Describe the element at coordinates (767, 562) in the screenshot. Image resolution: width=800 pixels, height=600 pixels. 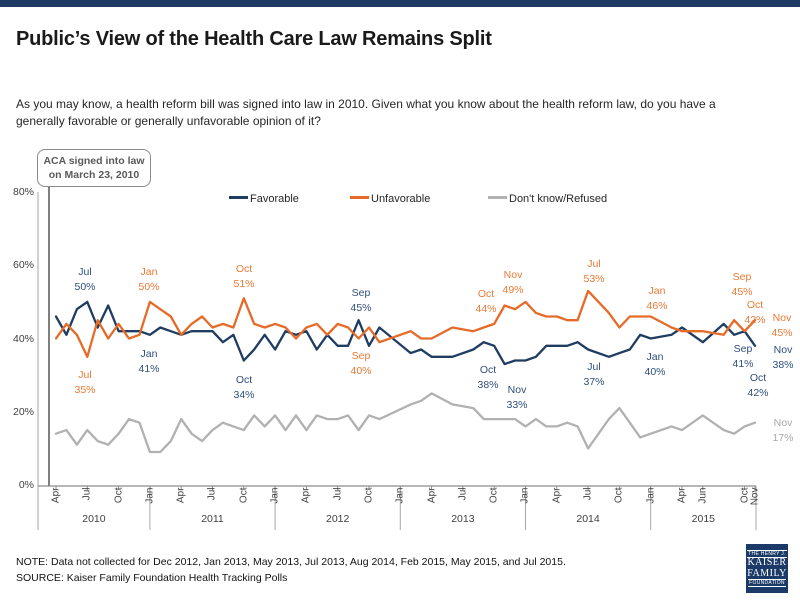
I see `logo-line-kaiser: KAISER` at that location.